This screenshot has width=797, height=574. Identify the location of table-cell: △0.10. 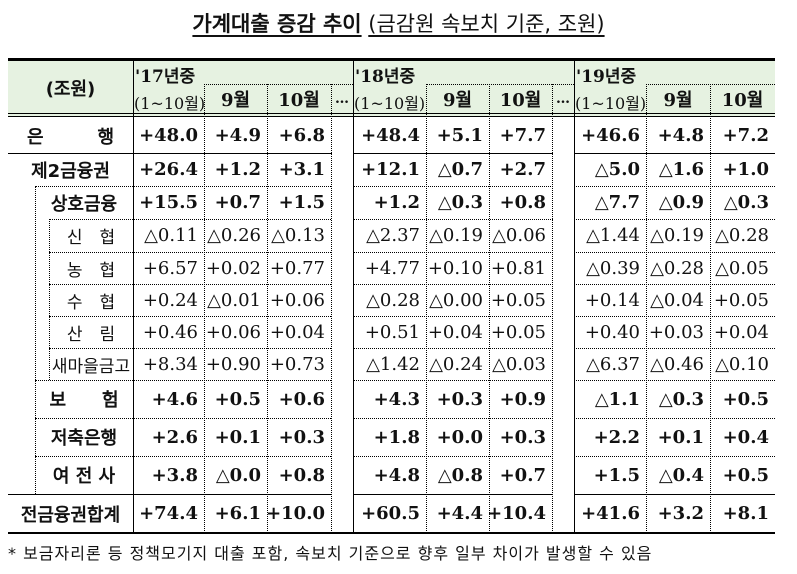
(742, 364).